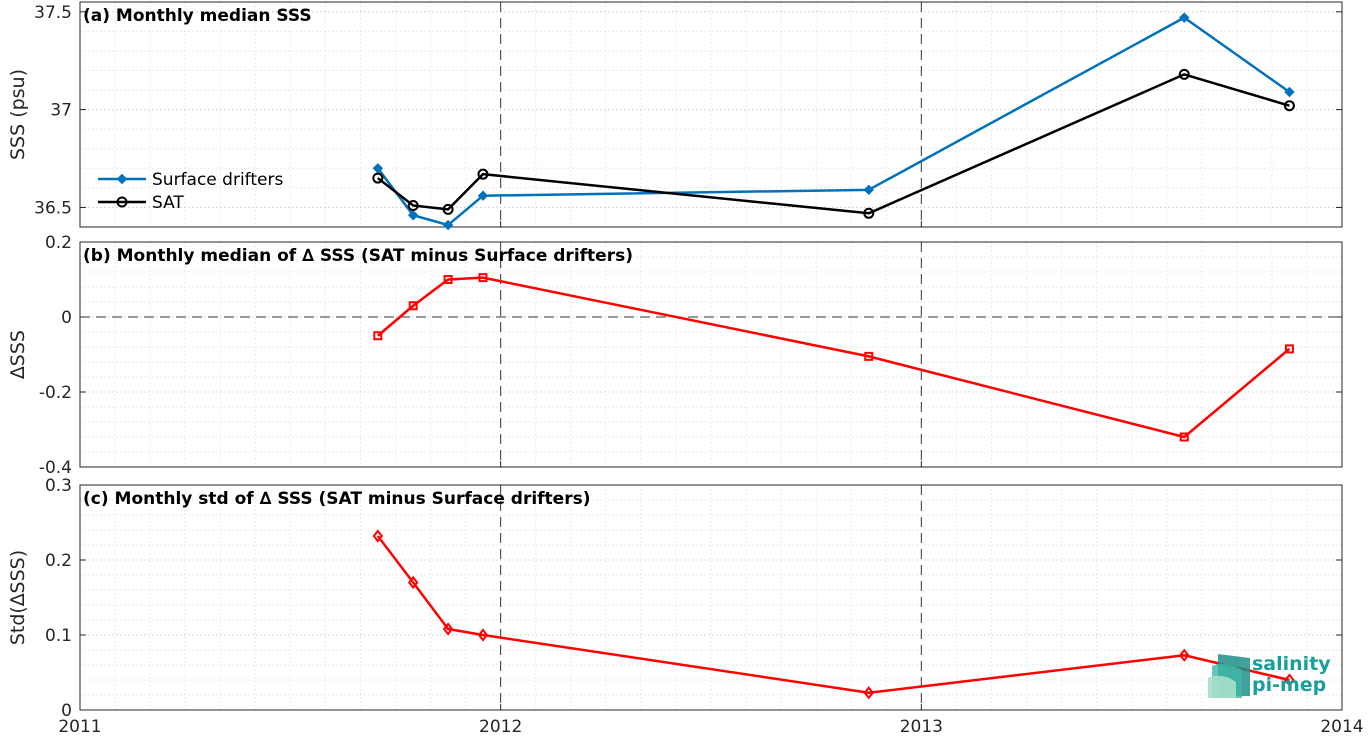  Describe the element at coordinates (18, 597) in the screenshot. I see `panel-c-y-axis-label: Std(∆SSS)` at that location.